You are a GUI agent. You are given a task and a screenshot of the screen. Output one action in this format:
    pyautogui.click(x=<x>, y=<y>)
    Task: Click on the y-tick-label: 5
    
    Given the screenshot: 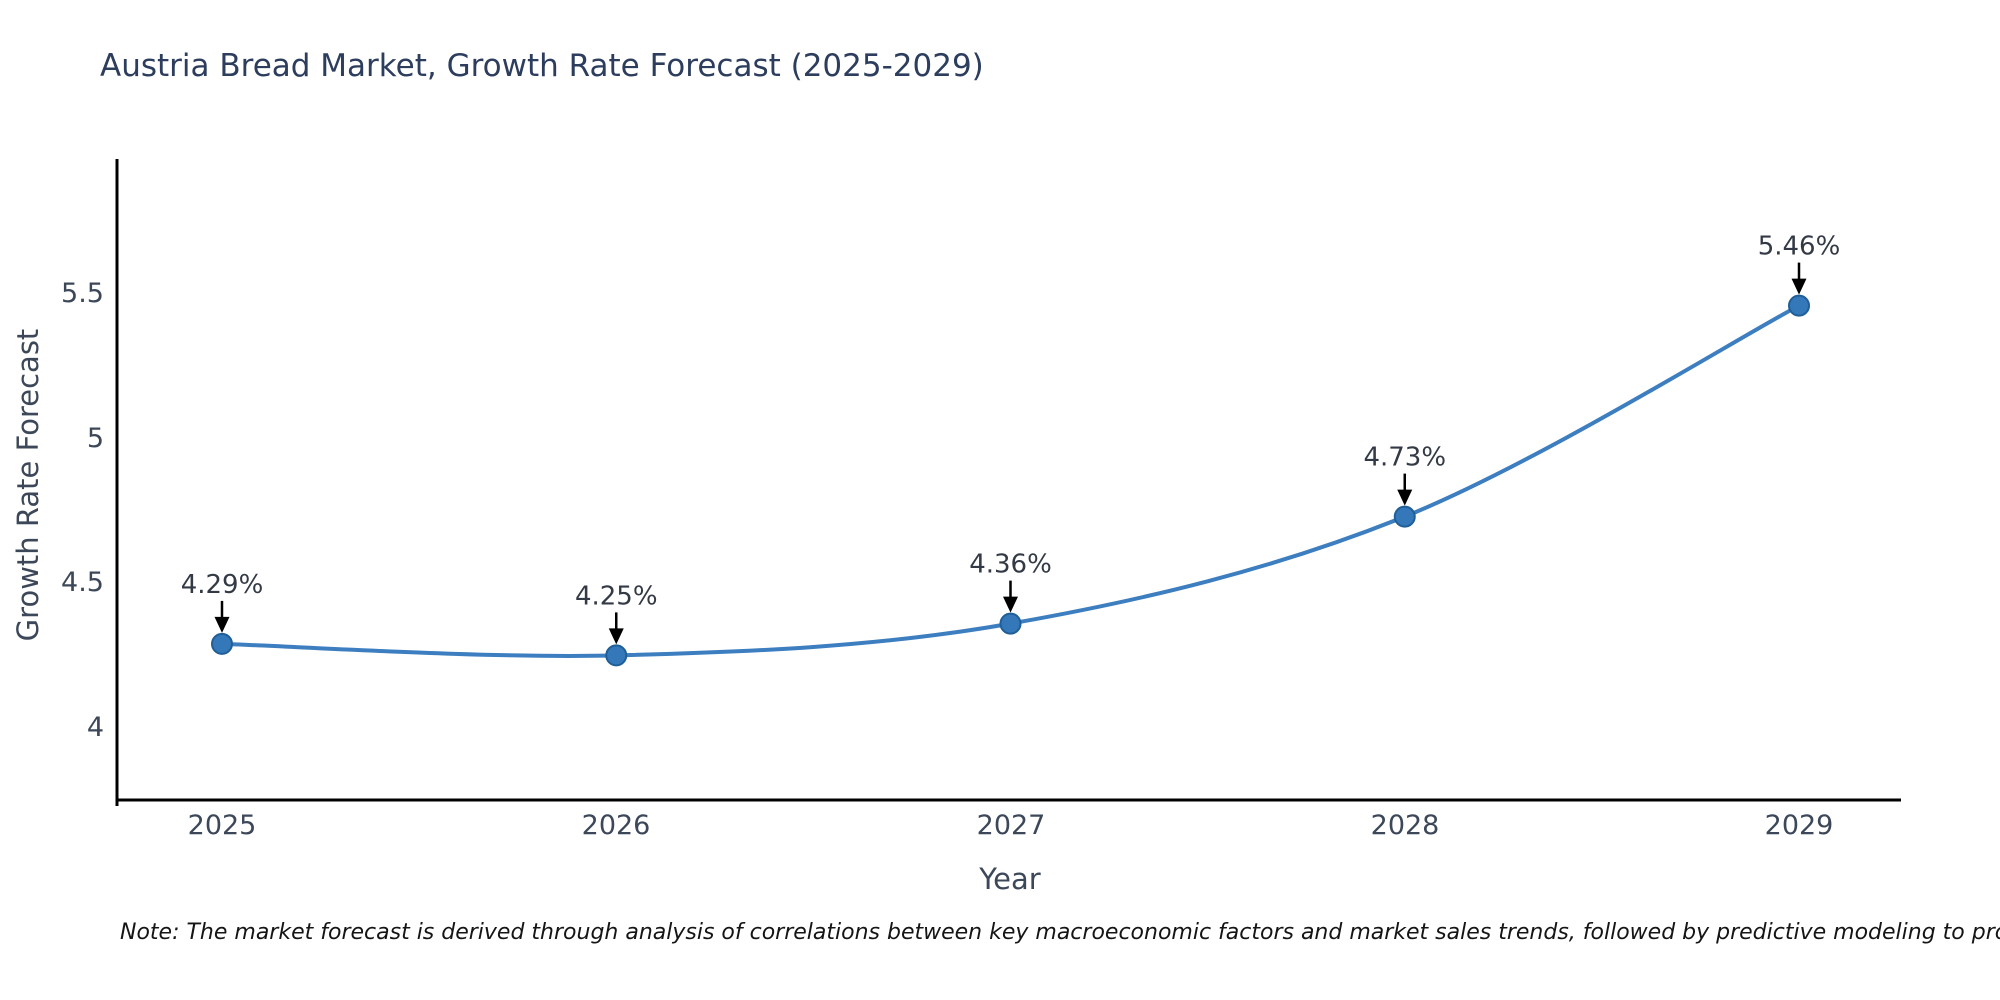 What is the action you would take?
    pyautogui.click(x=95, y=438)
    